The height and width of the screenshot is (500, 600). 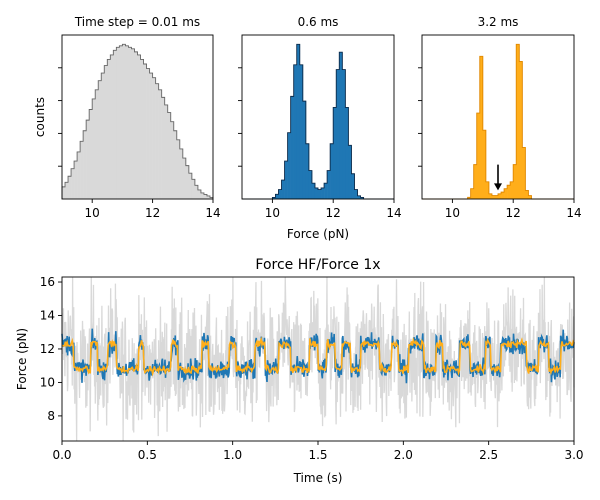 What do you see at coordinates (403, 455) in the screenshot?
I see `x-tick-label: 2.0` at bounding box center [403, 455].